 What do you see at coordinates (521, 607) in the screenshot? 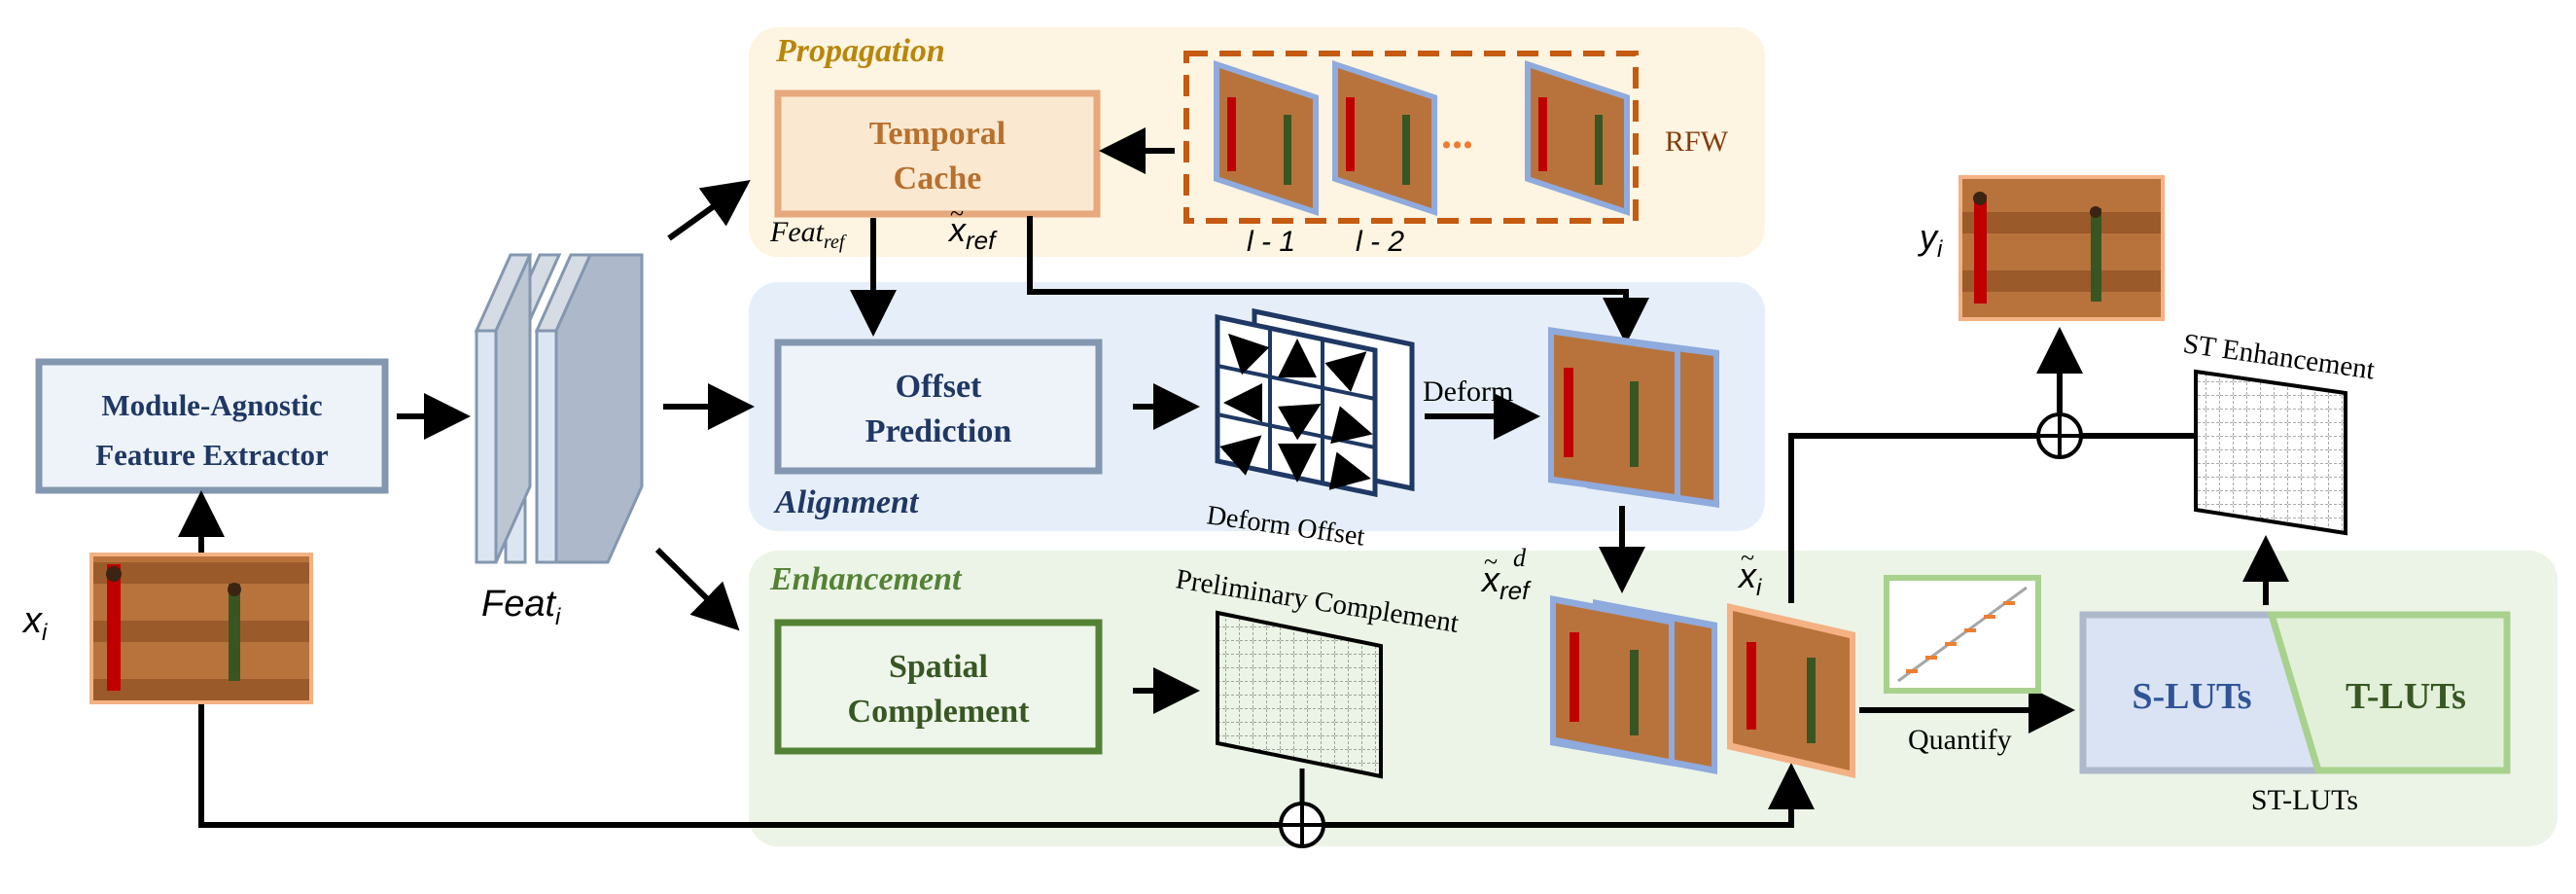
I see `feat-i-label: Feati` at bounding box center [521, 607].